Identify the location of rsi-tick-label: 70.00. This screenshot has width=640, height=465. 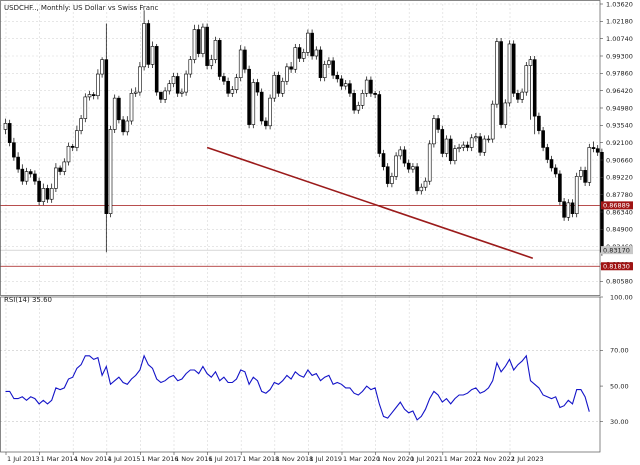
(619, 351).